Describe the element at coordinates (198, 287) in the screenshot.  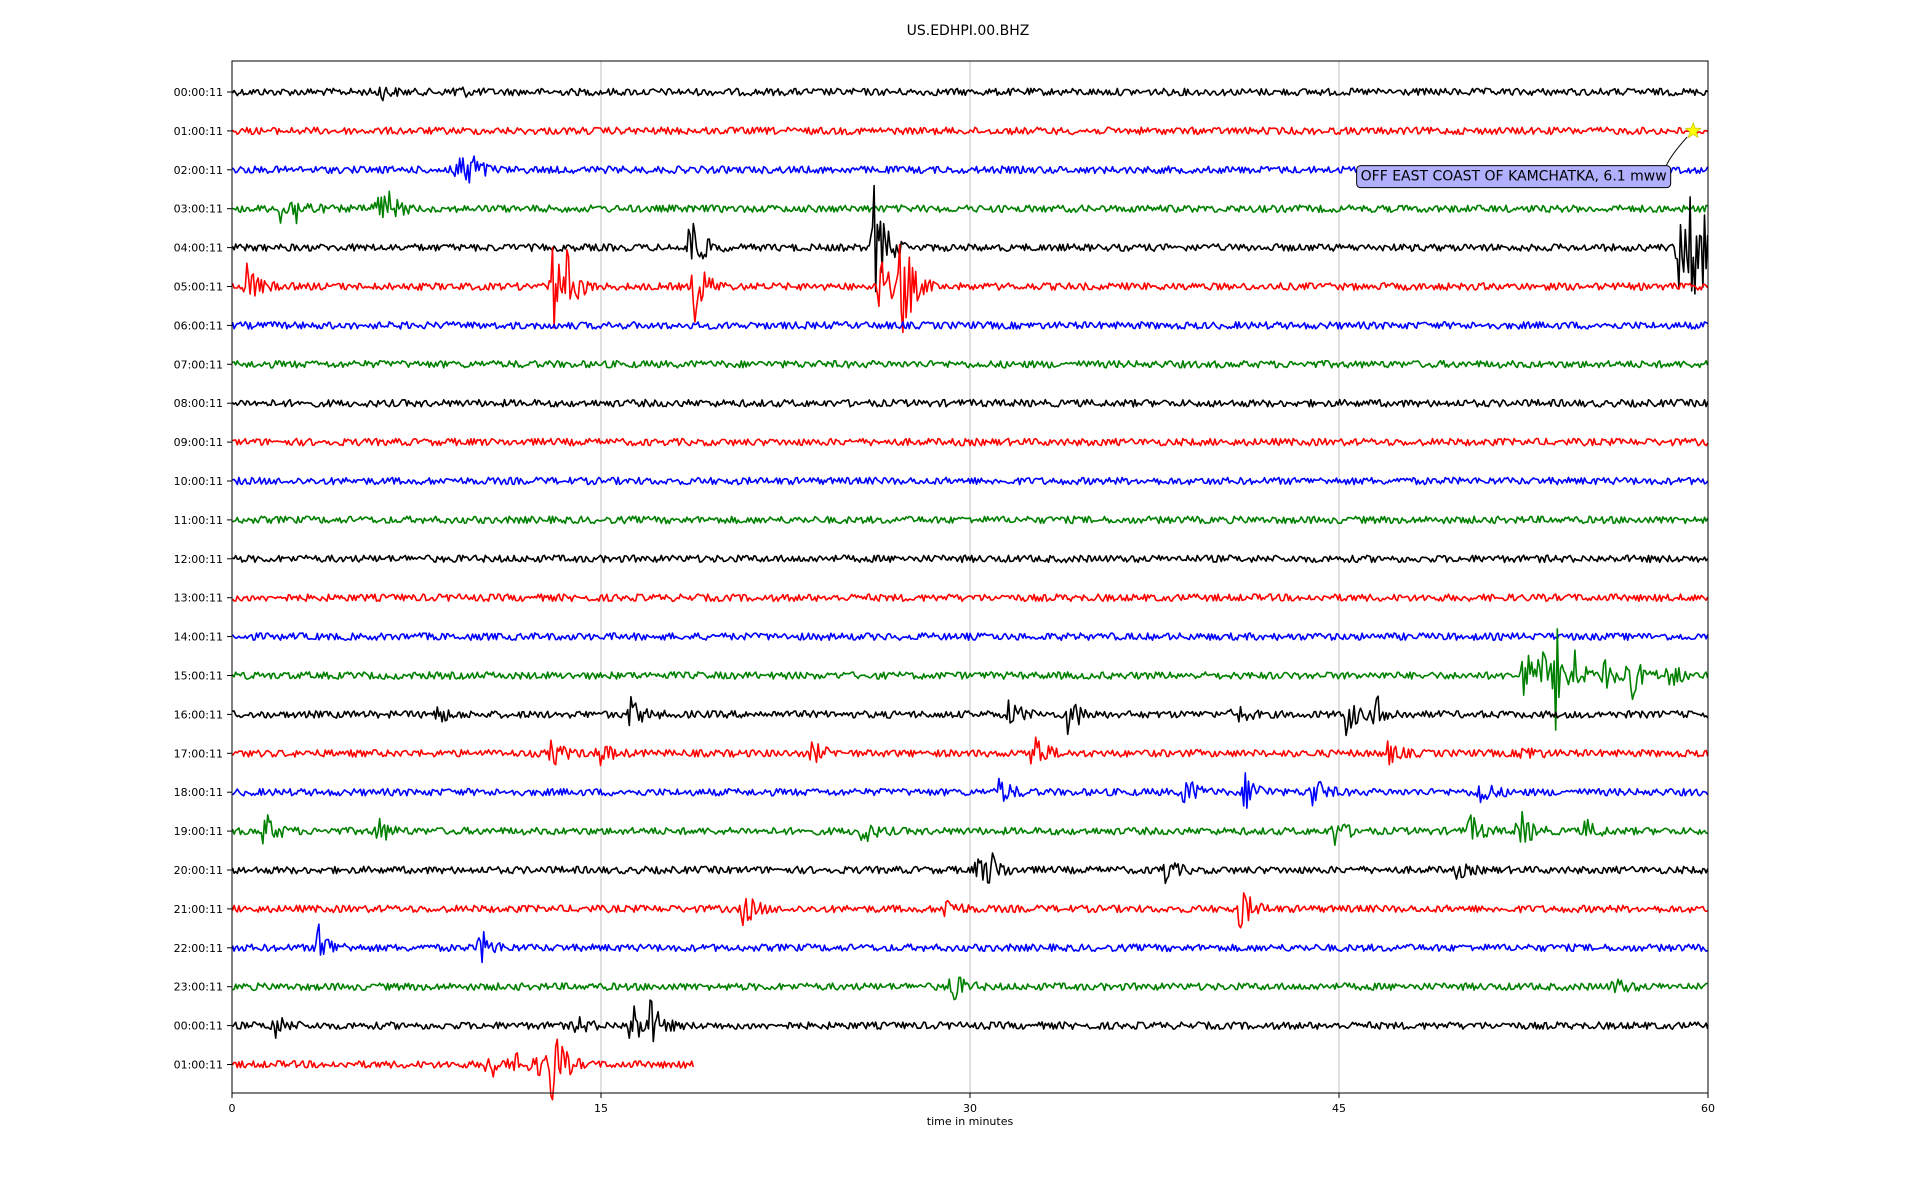
I see `y-tick-label: 05:00:11` at that location.